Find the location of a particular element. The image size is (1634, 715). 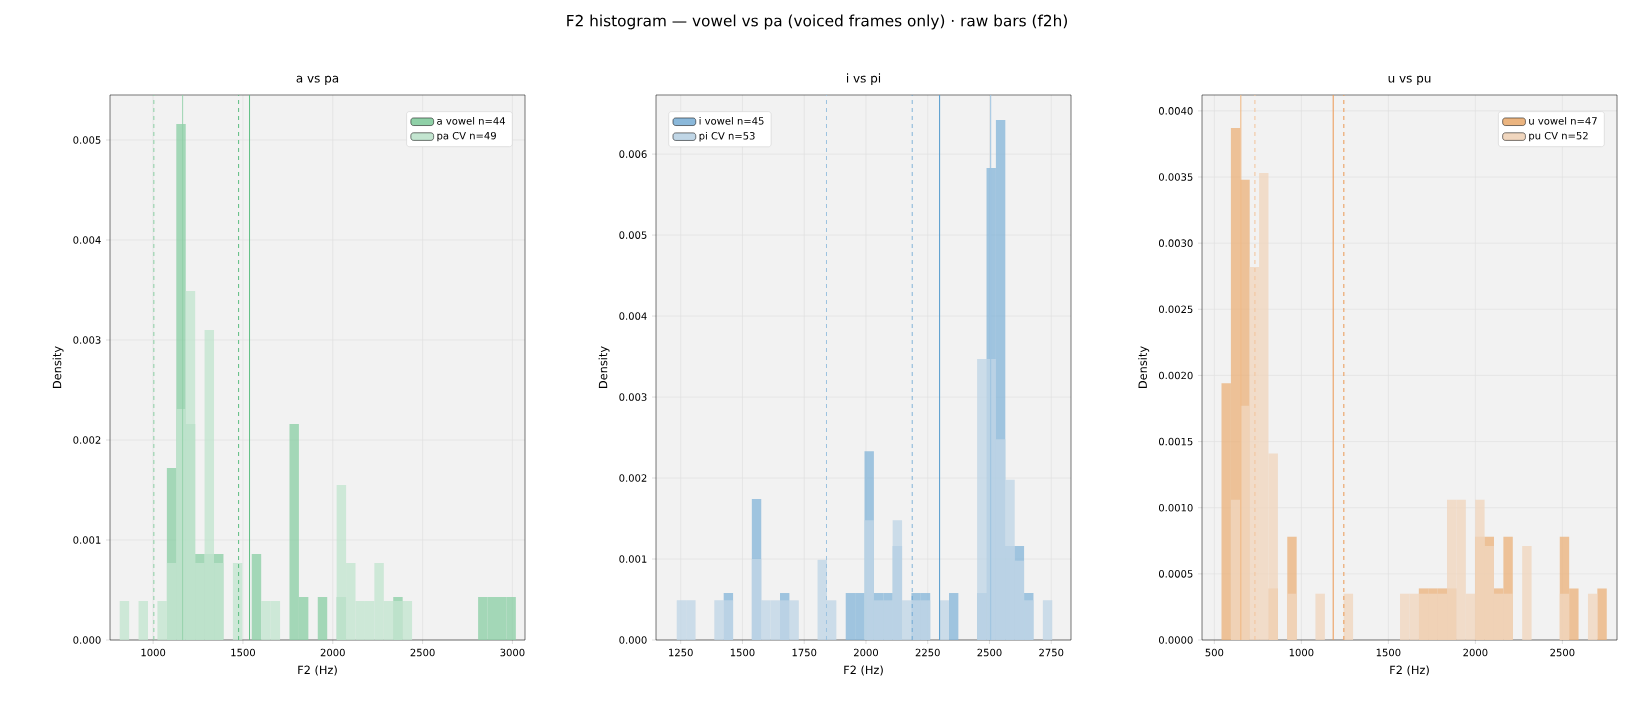

x-tick-label: 2250 is located at coordinates (927, 652).